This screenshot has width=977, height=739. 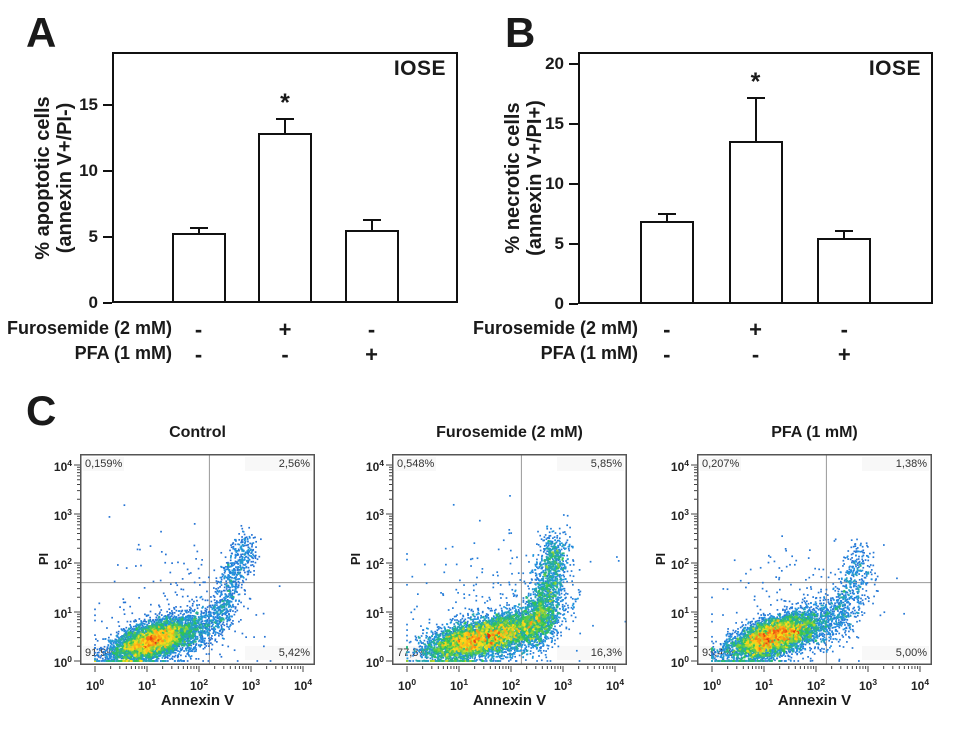 I want to click on flow-plot-control-x-axis-label: Annexin V, so click(x=197, y=700).